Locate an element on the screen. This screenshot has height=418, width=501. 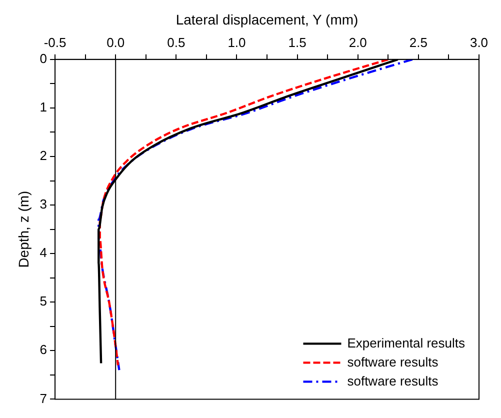
x-tick-label: 1.5 is located at coordinates (297, 42).